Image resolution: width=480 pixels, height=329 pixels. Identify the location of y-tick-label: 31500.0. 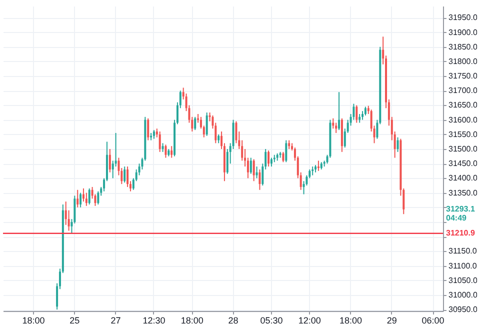
(463, 149).